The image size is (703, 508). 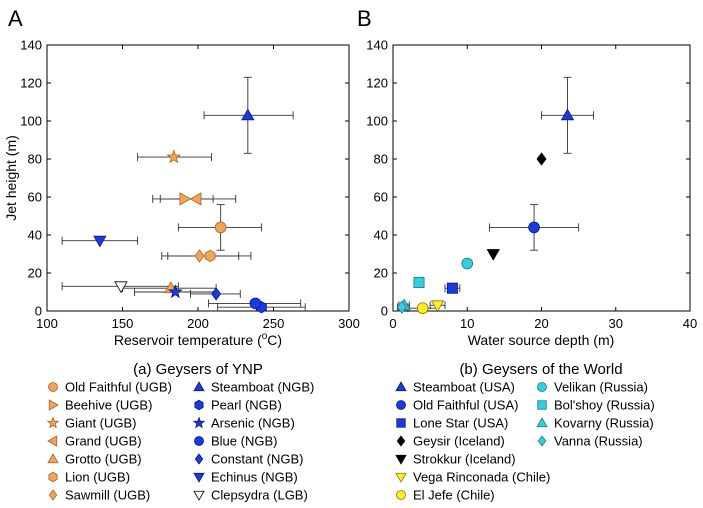 I want to click on panel-a-xtick-label: 300, so click(x=349, y=323).